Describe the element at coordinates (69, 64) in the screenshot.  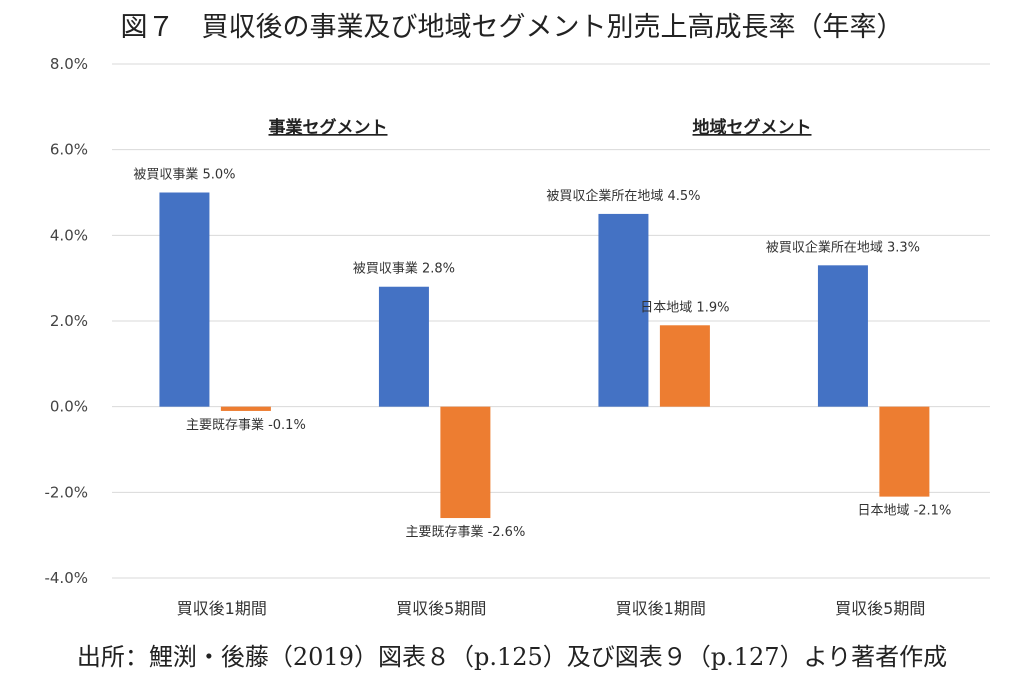
I see `y-tick-label: 8.0%` at that location.